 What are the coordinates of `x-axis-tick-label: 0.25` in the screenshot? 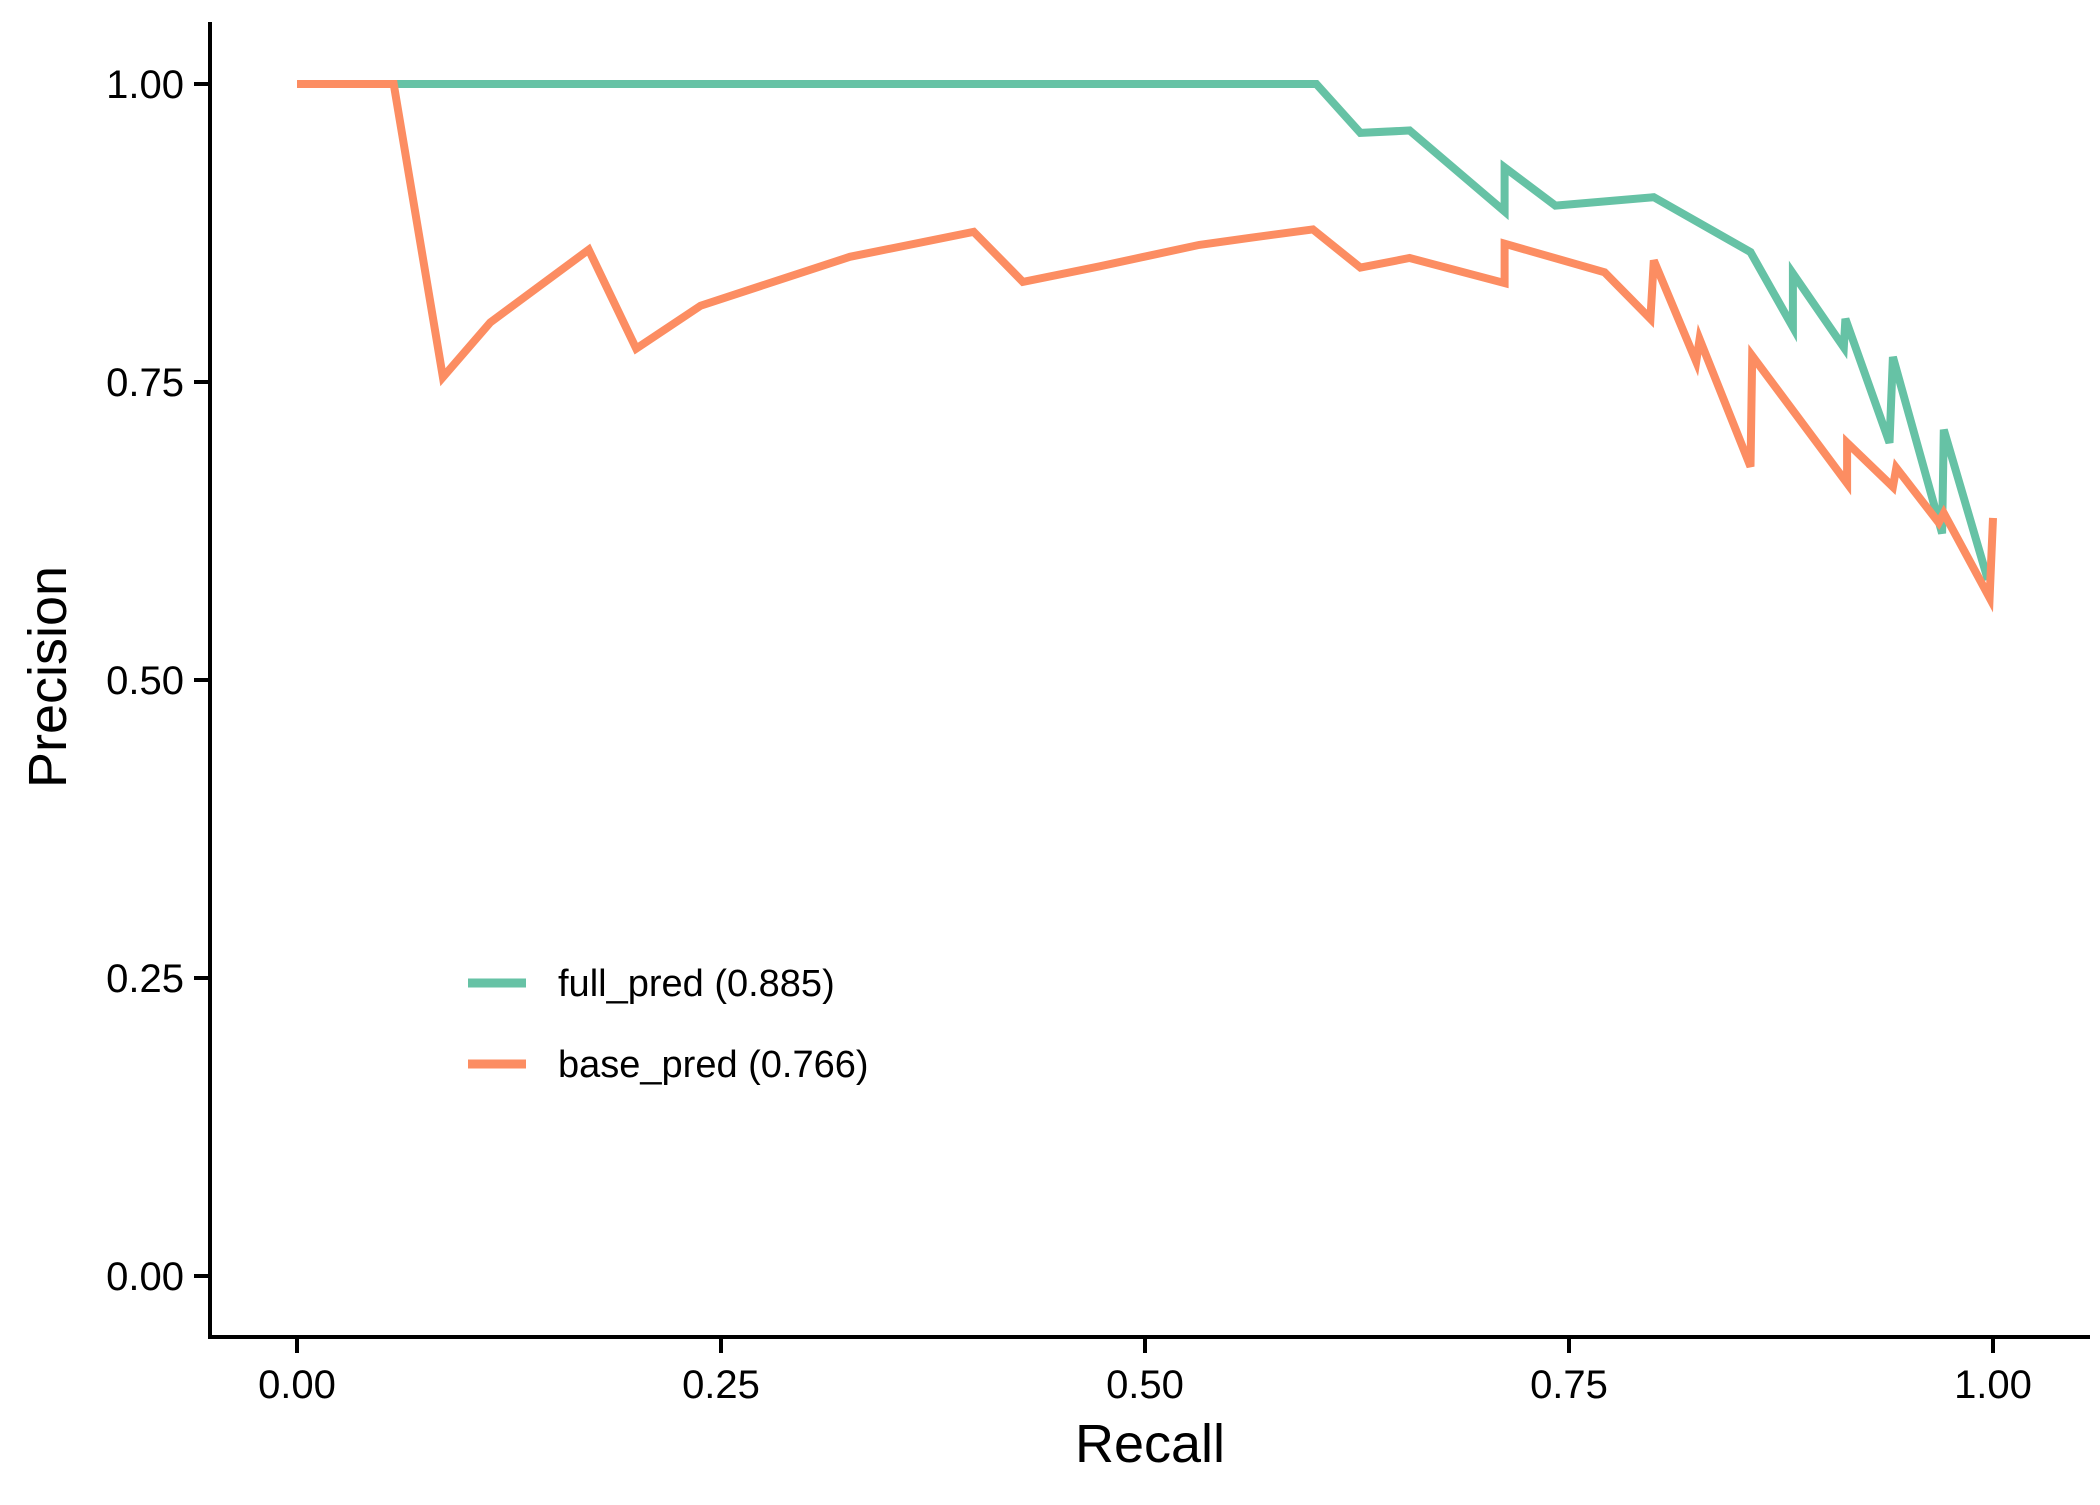 It's located at (721, 1385).